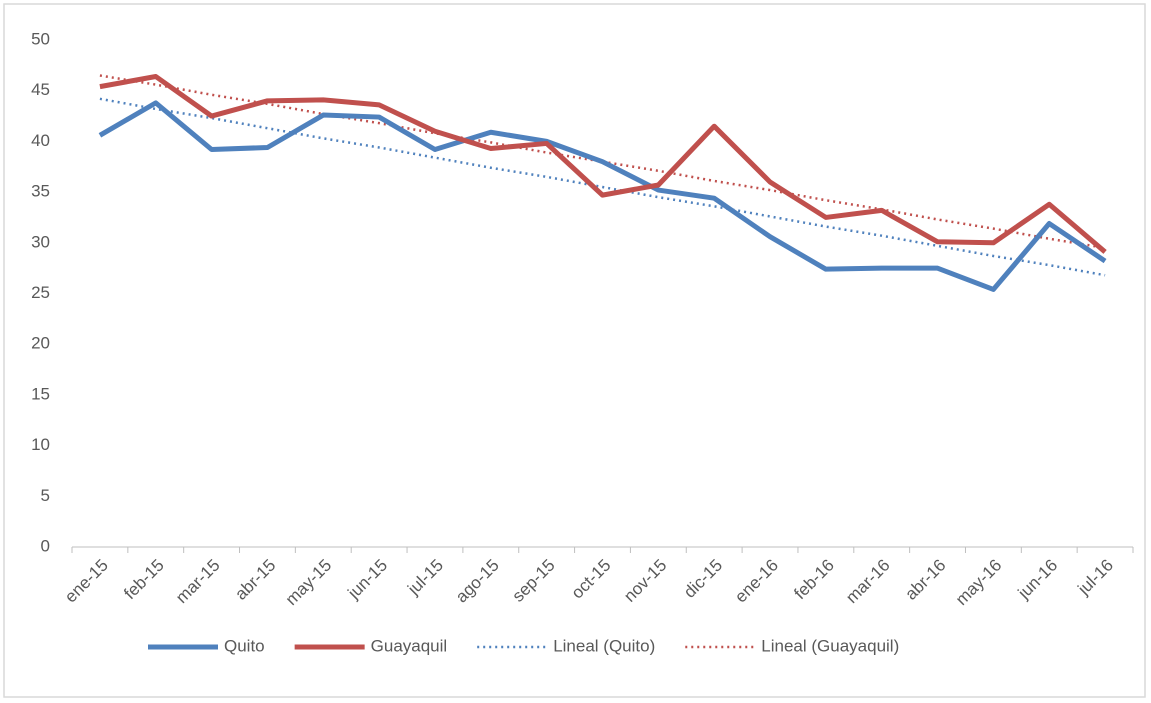 The height and width of the screenshot is (703, 1151). I want to click on legend-label: Lineal (Quito), so click(604, 645).